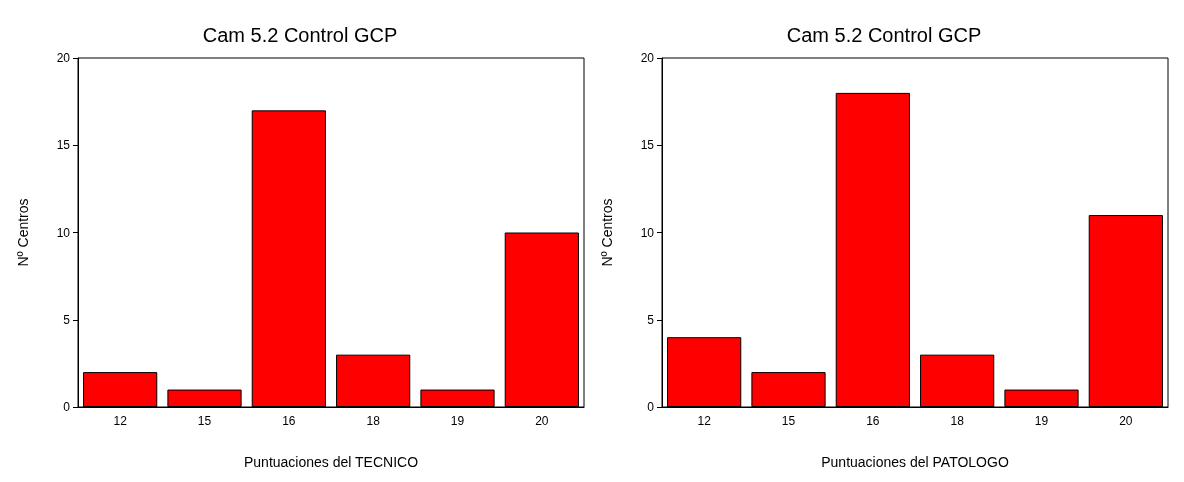  Describe the element at coordinates (331, 462) in the screenshot. I see `x-axis-title: Puntuaciones del TECNICO` at that location.